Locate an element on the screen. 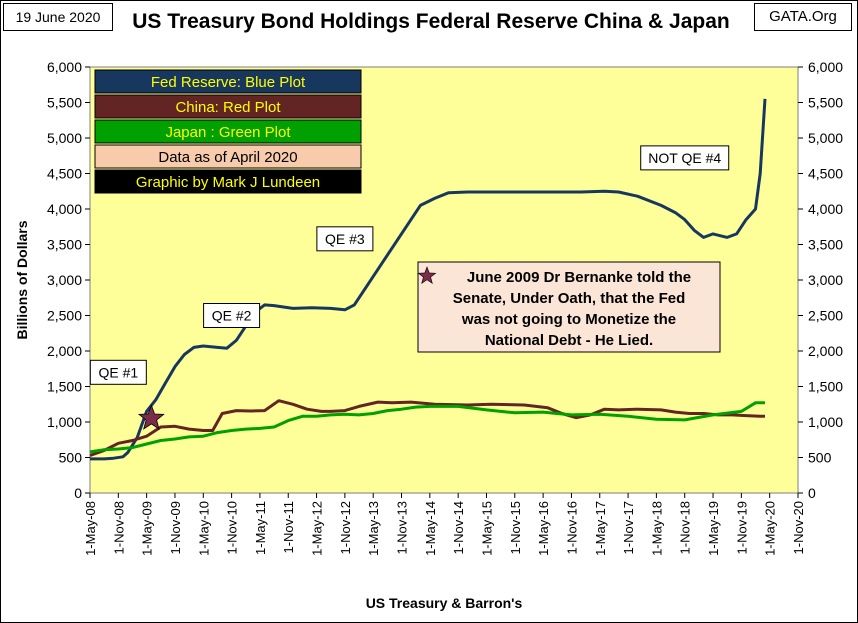 Image resolution: width=858 pixels, height=623 pixels. x-tick-label: 1-Nov-14 is located at coordinates (458, 527).